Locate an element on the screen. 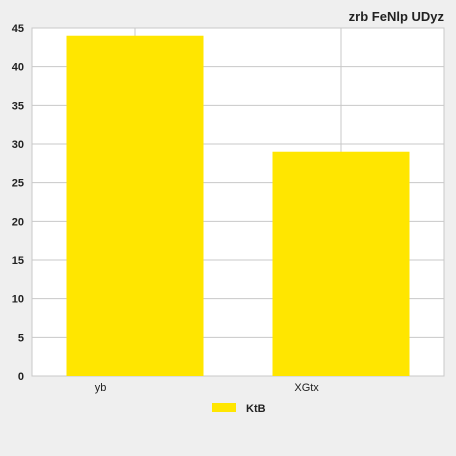  y-tick-label: 15 is located at coordinates (18, 261).